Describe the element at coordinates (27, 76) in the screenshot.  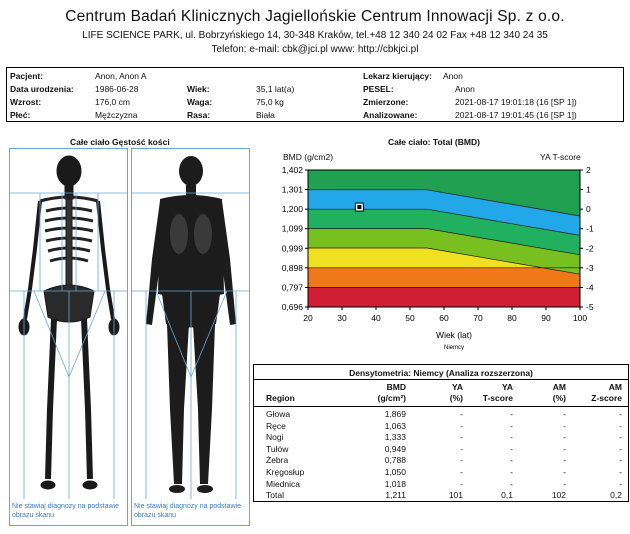
I see `patient-name-label: Pacjent:` at that location.